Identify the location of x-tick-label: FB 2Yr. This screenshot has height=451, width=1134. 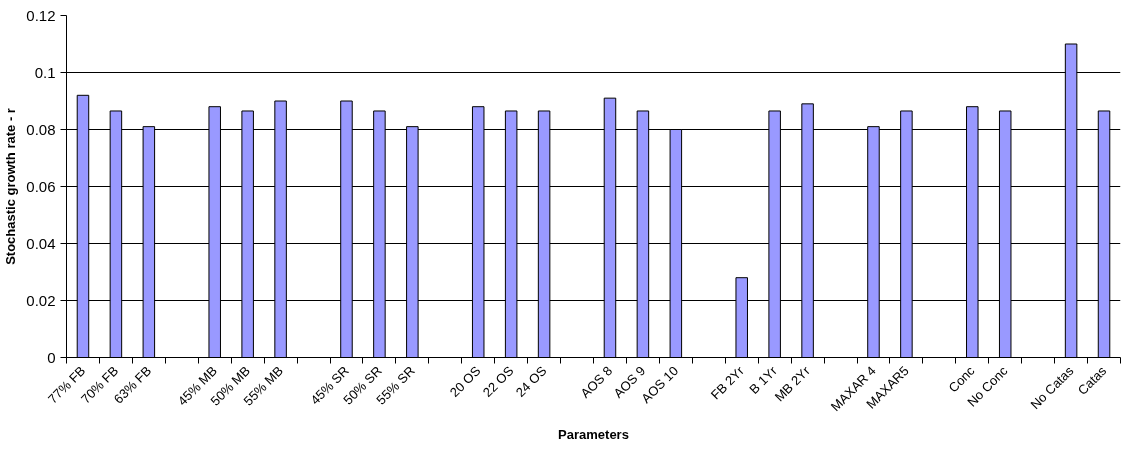
(727, 382).